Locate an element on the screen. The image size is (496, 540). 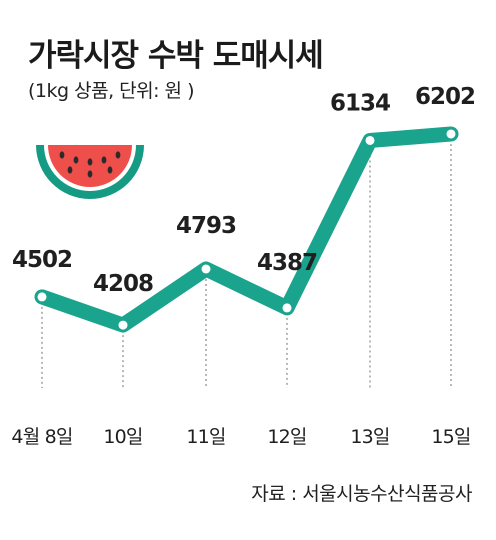
data-label: 6134 is located at coordinates (360, 103).